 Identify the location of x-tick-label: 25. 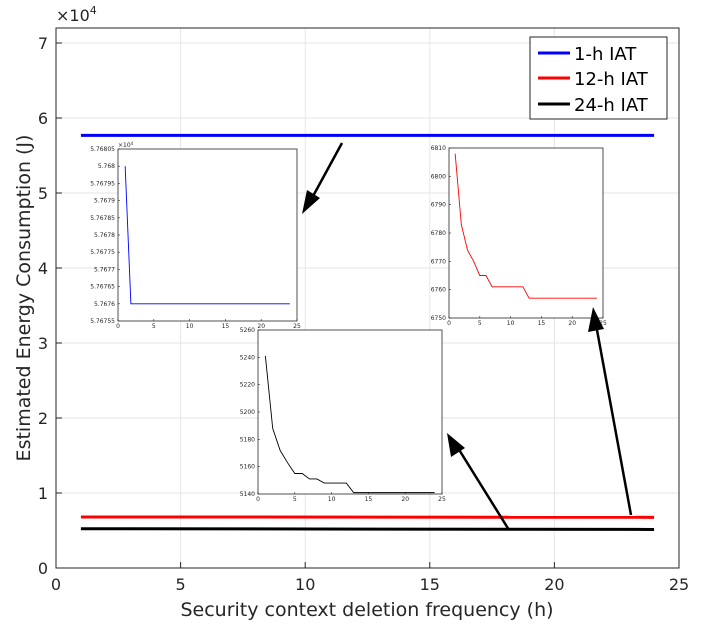
(679, 584).